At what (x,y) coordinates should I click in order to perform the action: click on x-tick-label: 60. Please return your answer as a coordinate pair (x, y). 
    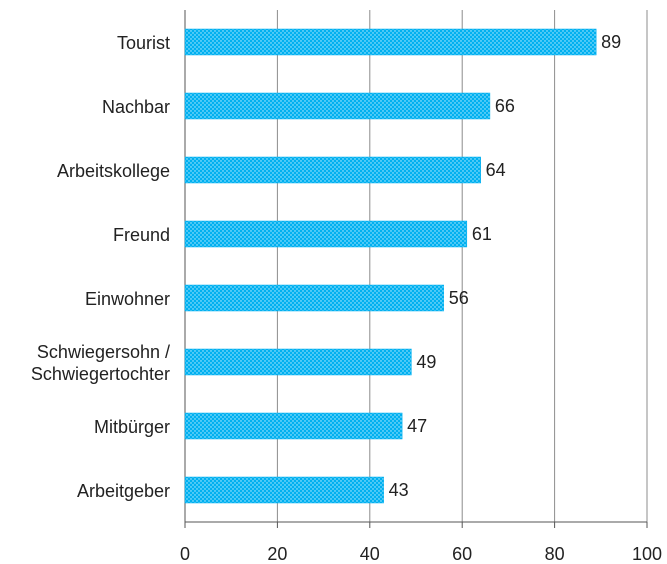
    Looking at the image, I should click on (462, 554).